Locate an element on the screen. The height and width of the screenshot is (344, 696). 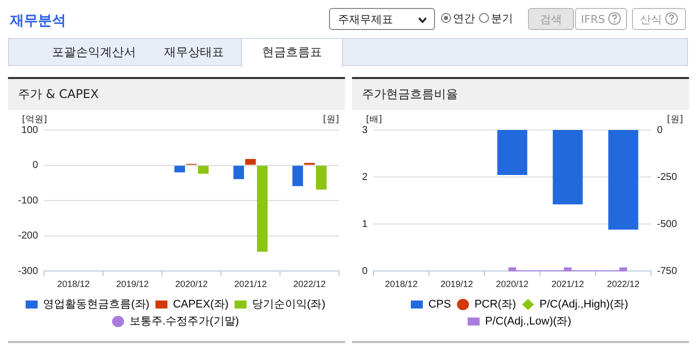
y-tick-label: -300 is located at coordinates (28, 271).